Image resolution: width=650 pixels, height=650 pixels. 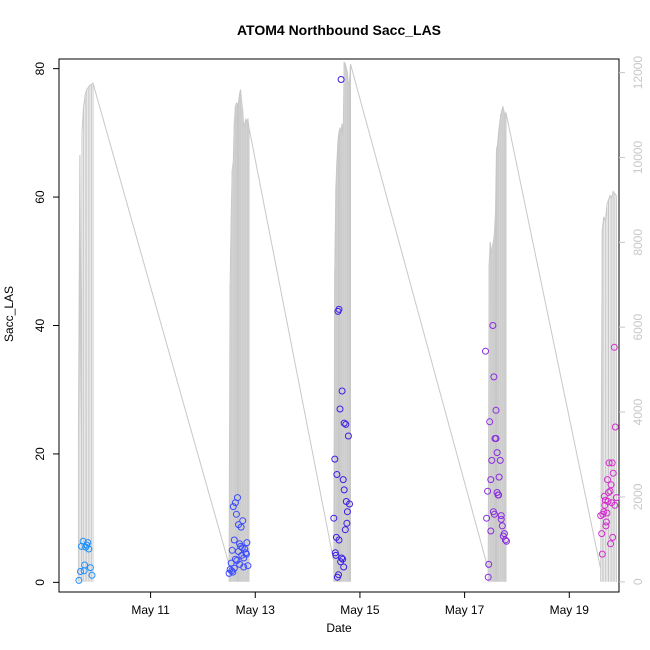 I want to click on x-tick-label: May 13, so click(x=256, y=610).